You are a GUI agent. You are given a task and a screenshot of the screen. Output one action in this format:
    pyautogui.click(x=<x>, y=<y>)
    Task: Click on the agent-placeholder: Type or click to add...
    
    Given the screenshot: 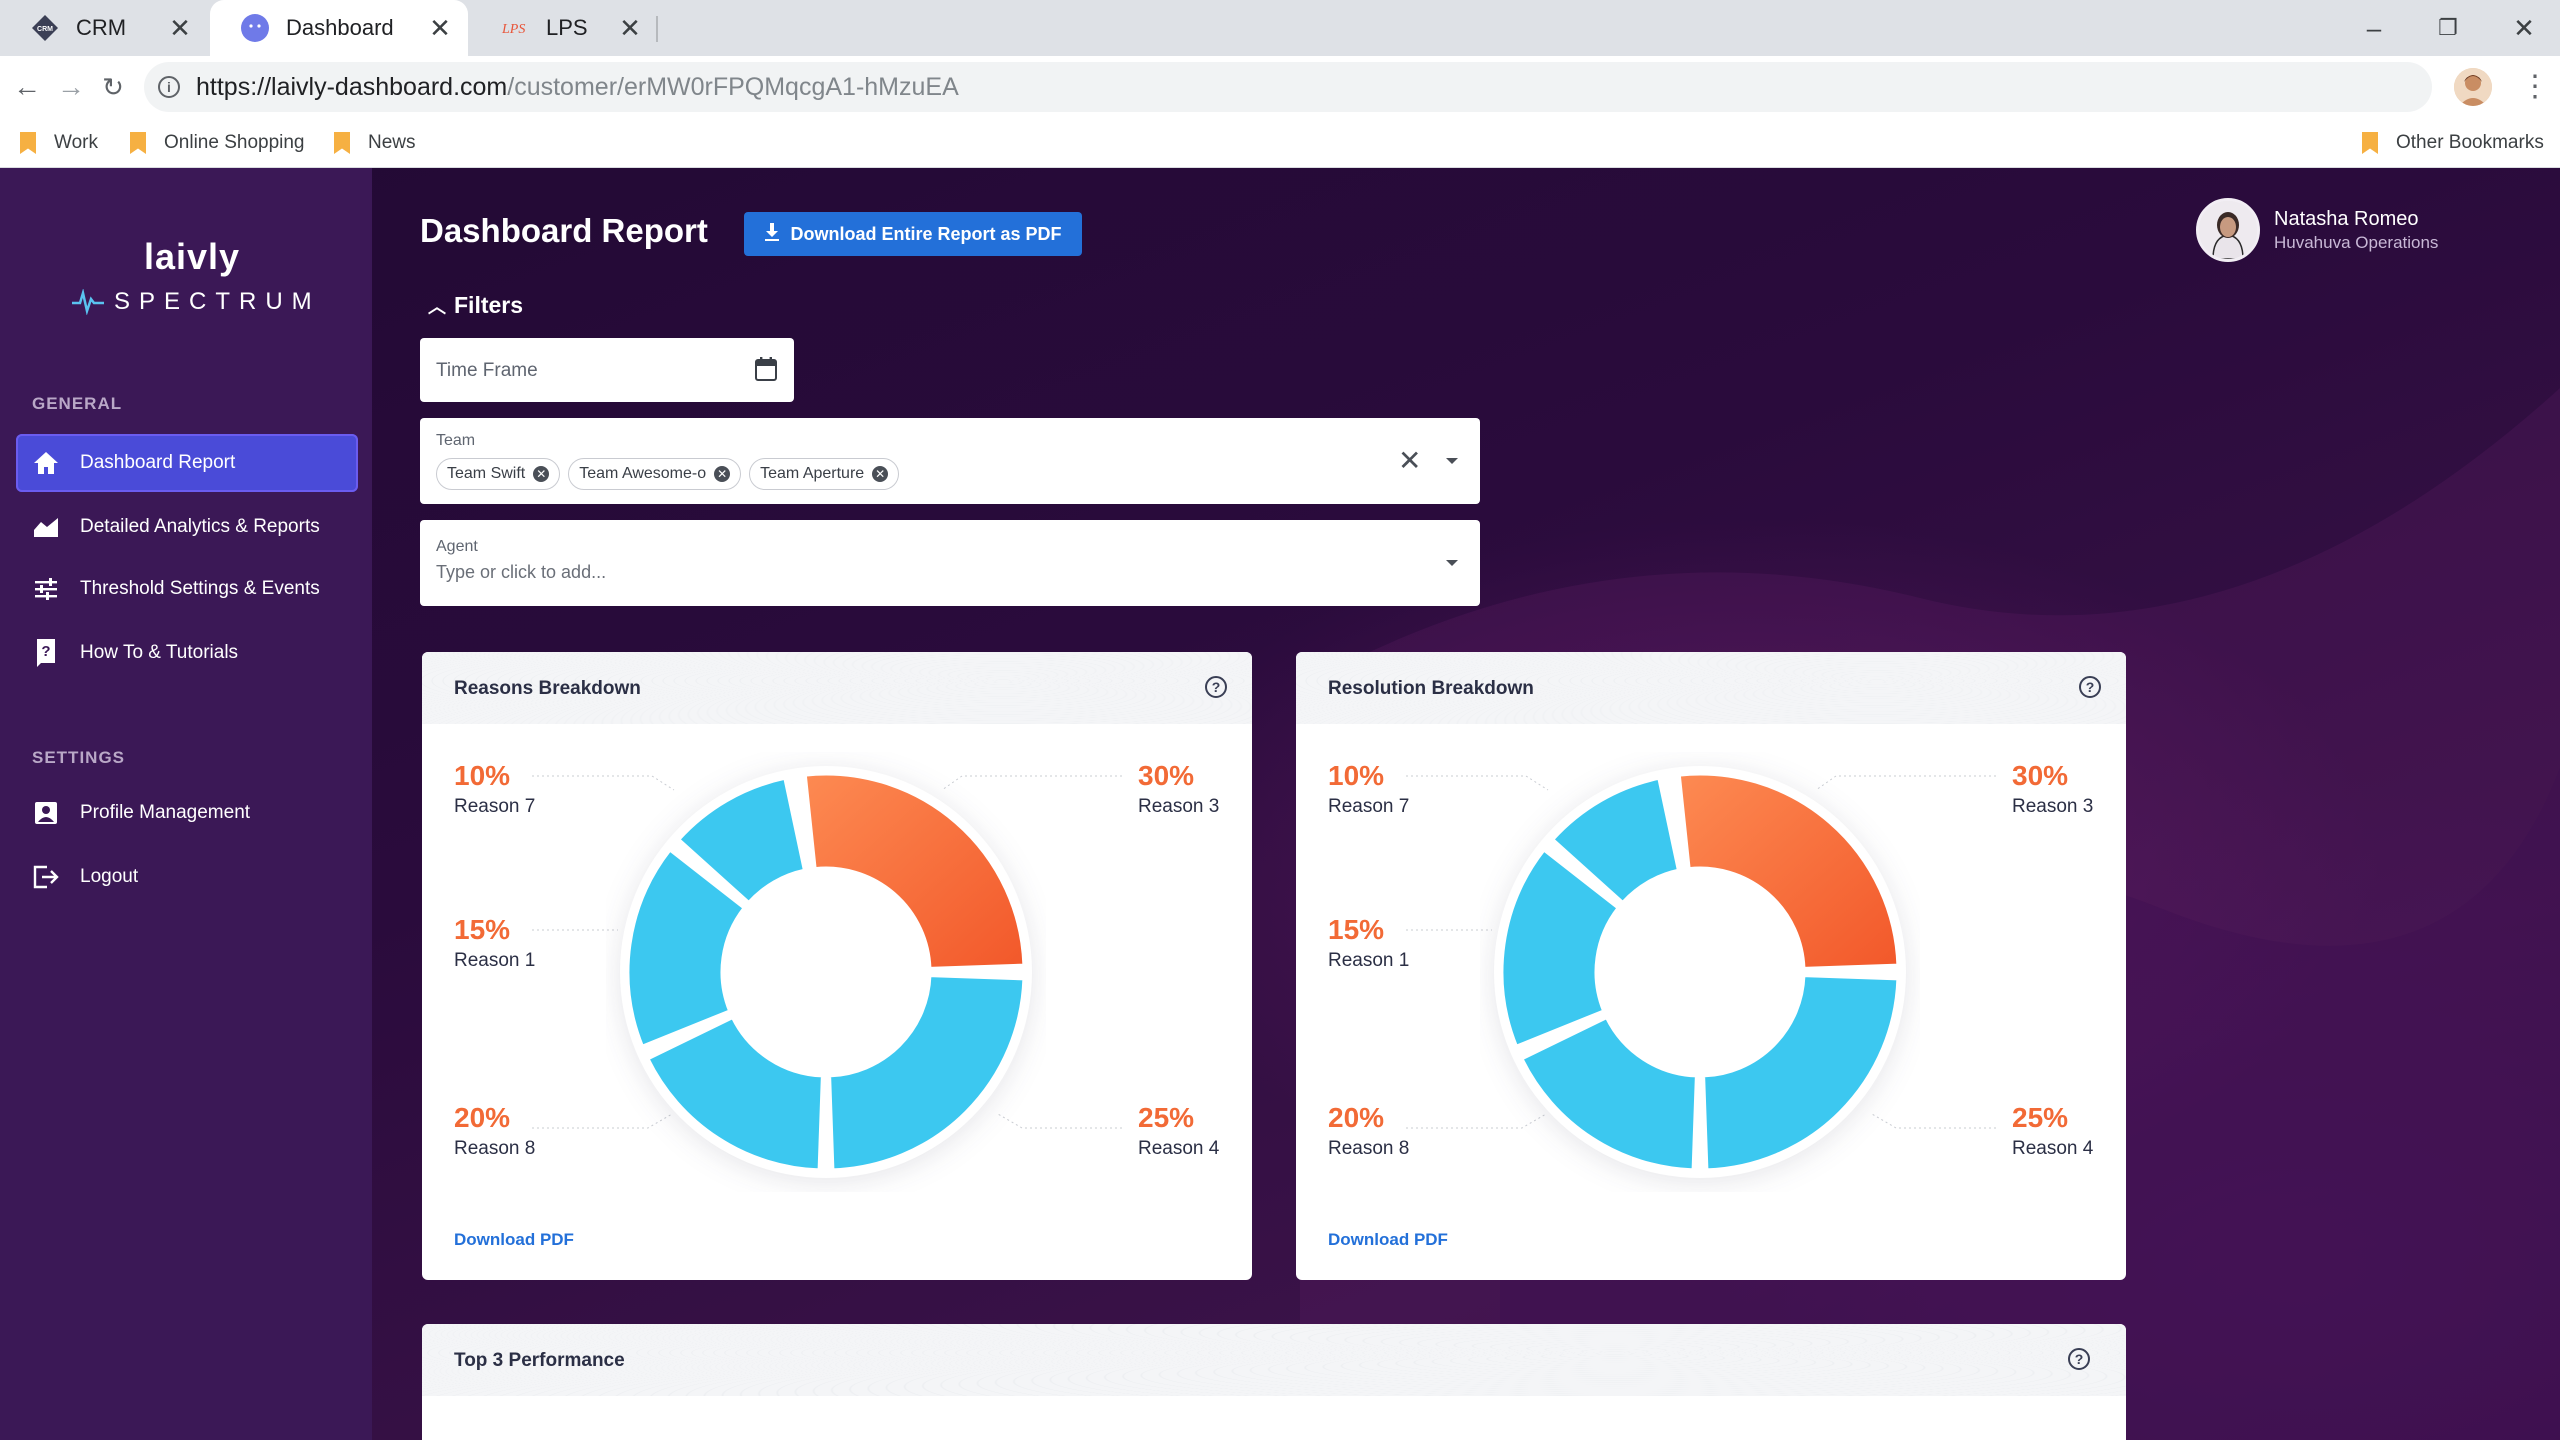 What is the action you would take?
    pyautogui.click(x=521, y=572)
    